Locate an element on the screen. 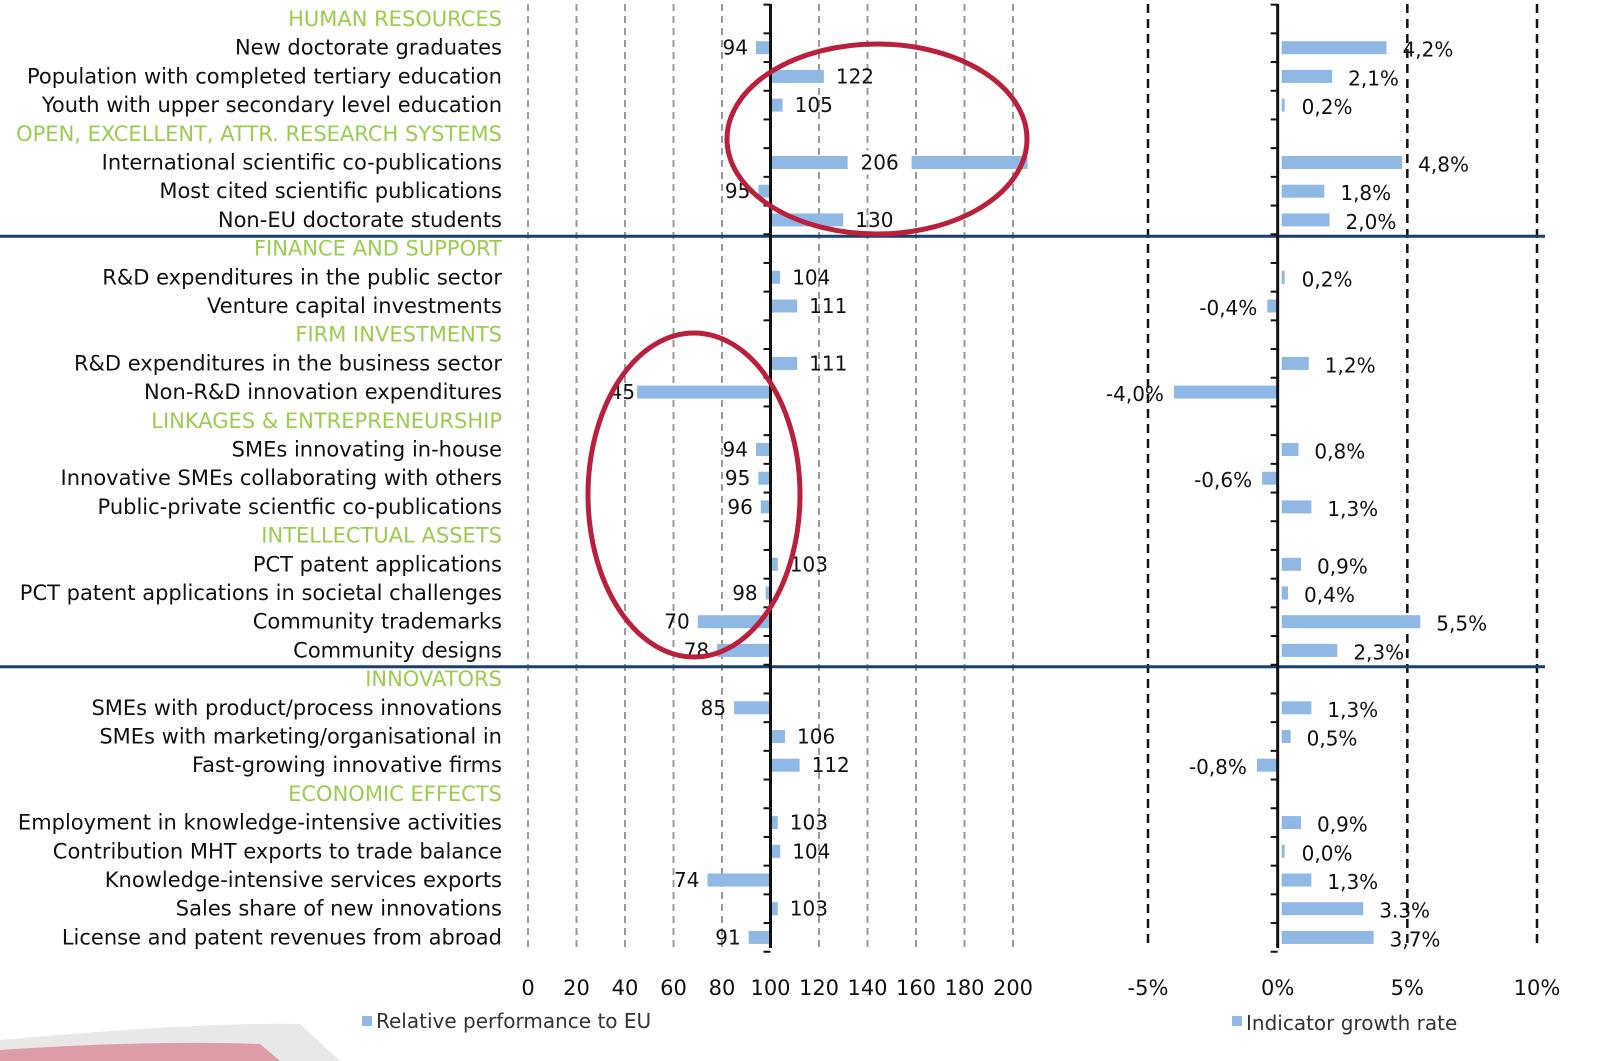  right-value-label: 2,1% is located at coordinates (1373, 78).